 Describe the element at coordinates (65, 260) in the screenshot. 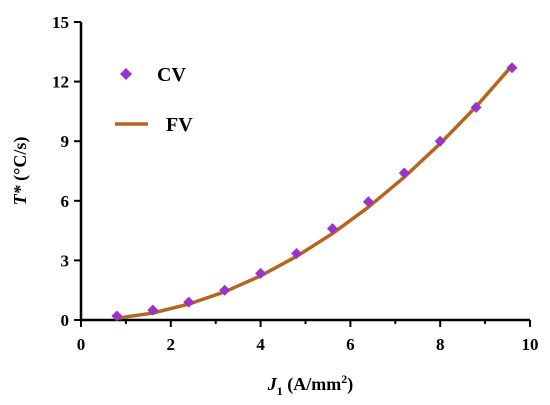

I see `y-tick-label: 3` at that location.